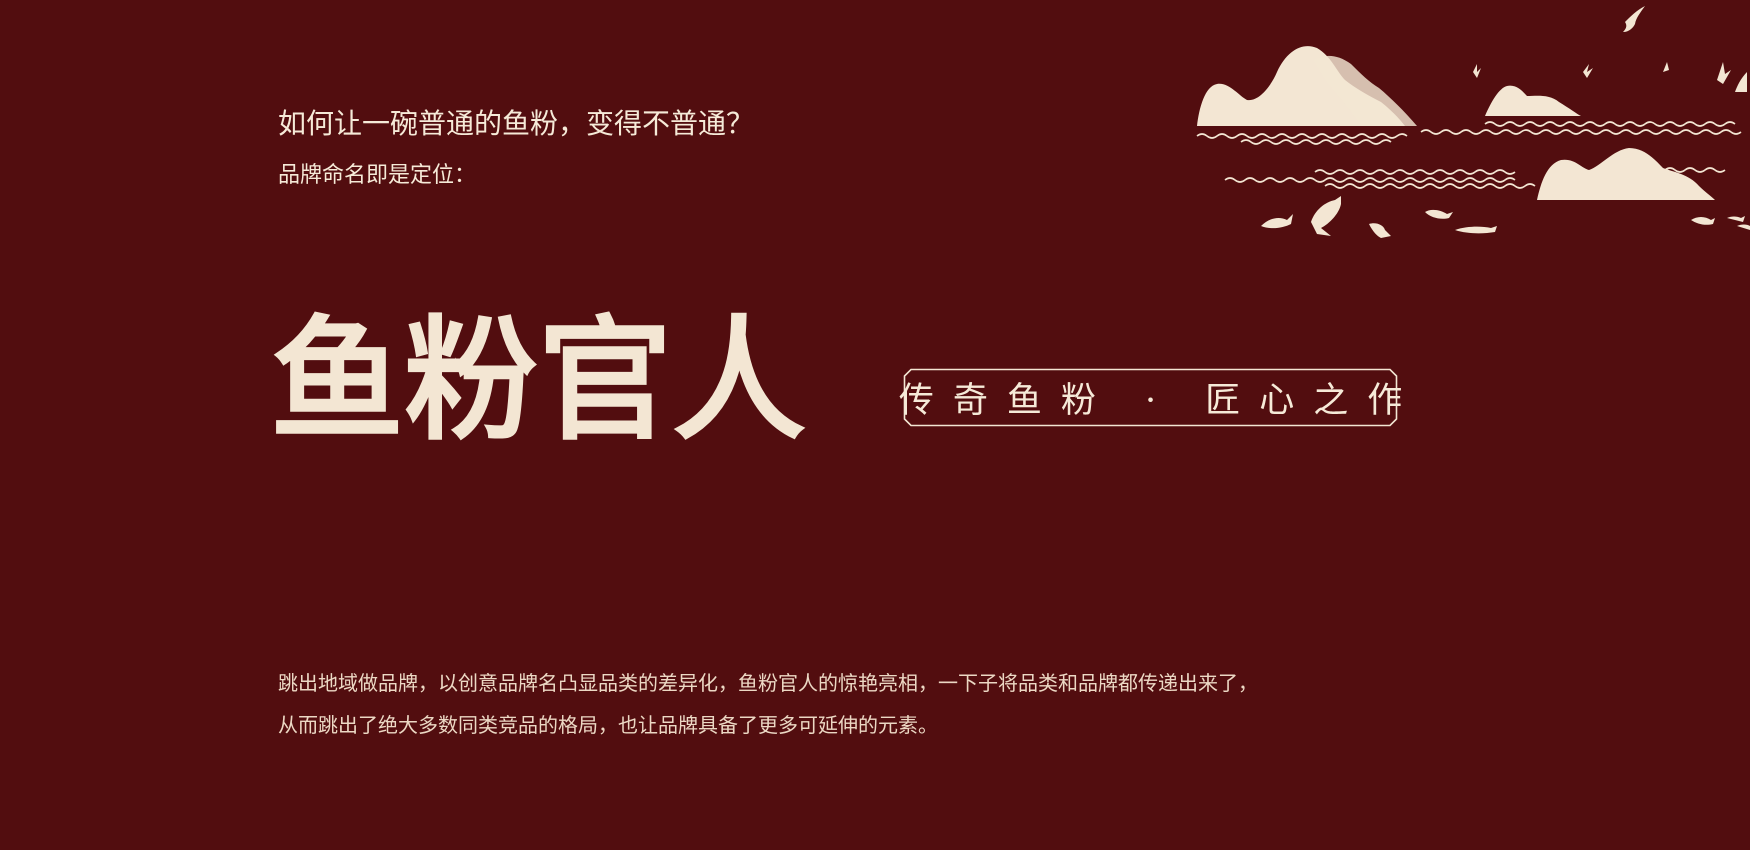 Image resolution: width=1750 pixels, height=850 pixels. I want to click on brand-name: 鱼粉官人, so click(538, 380).